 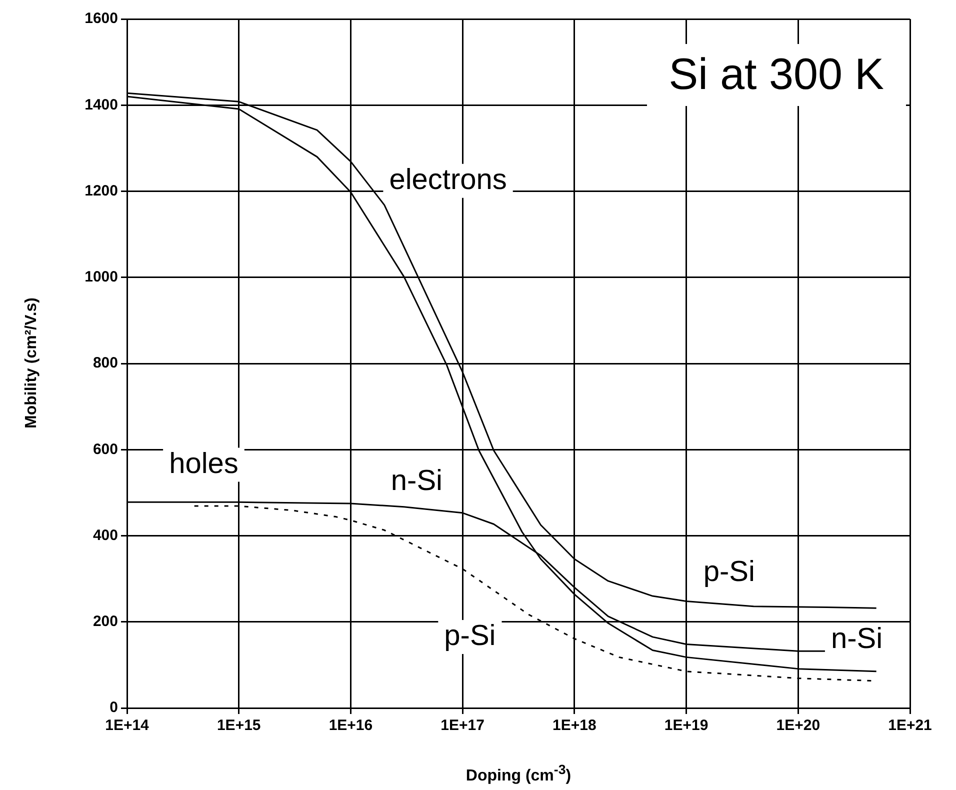 What do you see at coordinates (32, 363) in the screenshot?
I see `y-axis-title: Mobility (cm²/V.s)` at bounding box center [32, 363].